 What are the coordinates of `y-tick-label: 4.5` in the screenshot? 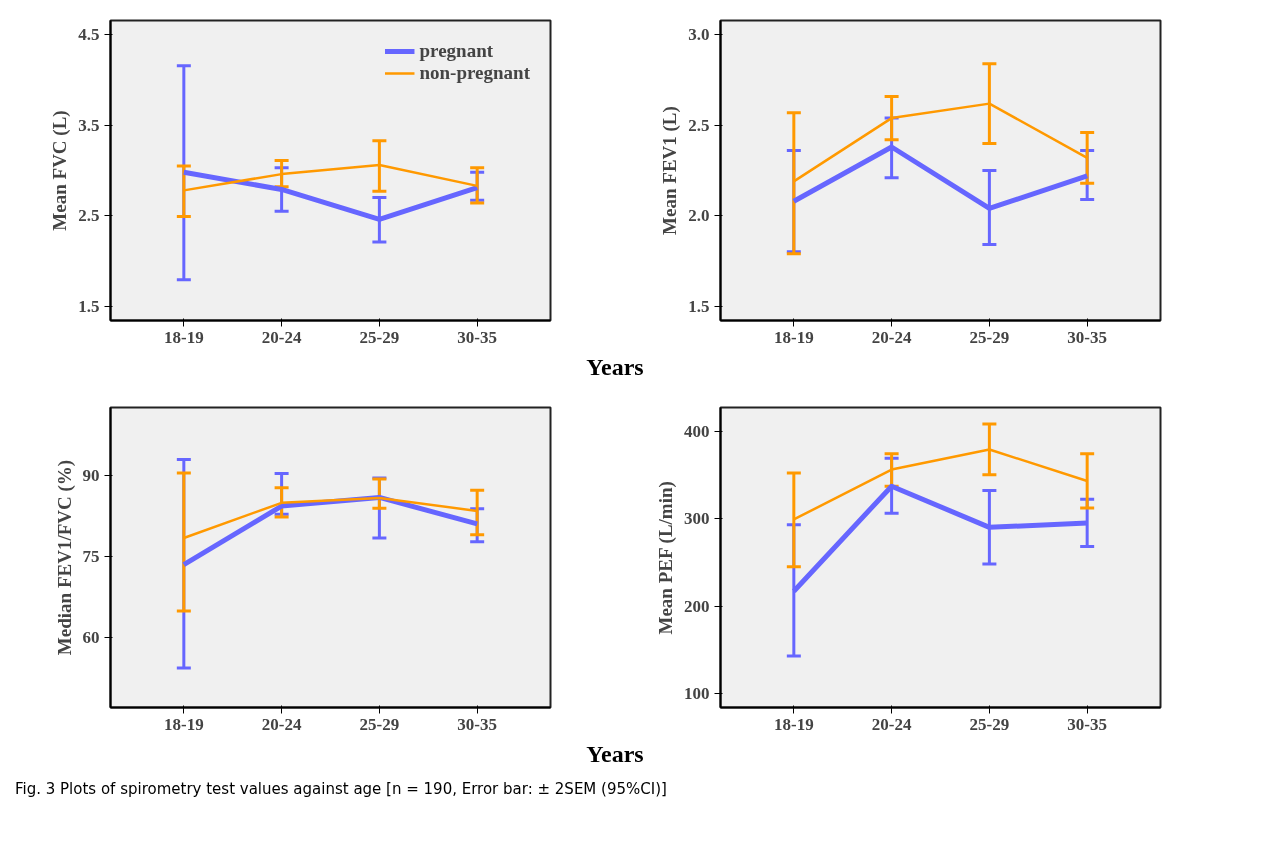 It's located at (89, 35).